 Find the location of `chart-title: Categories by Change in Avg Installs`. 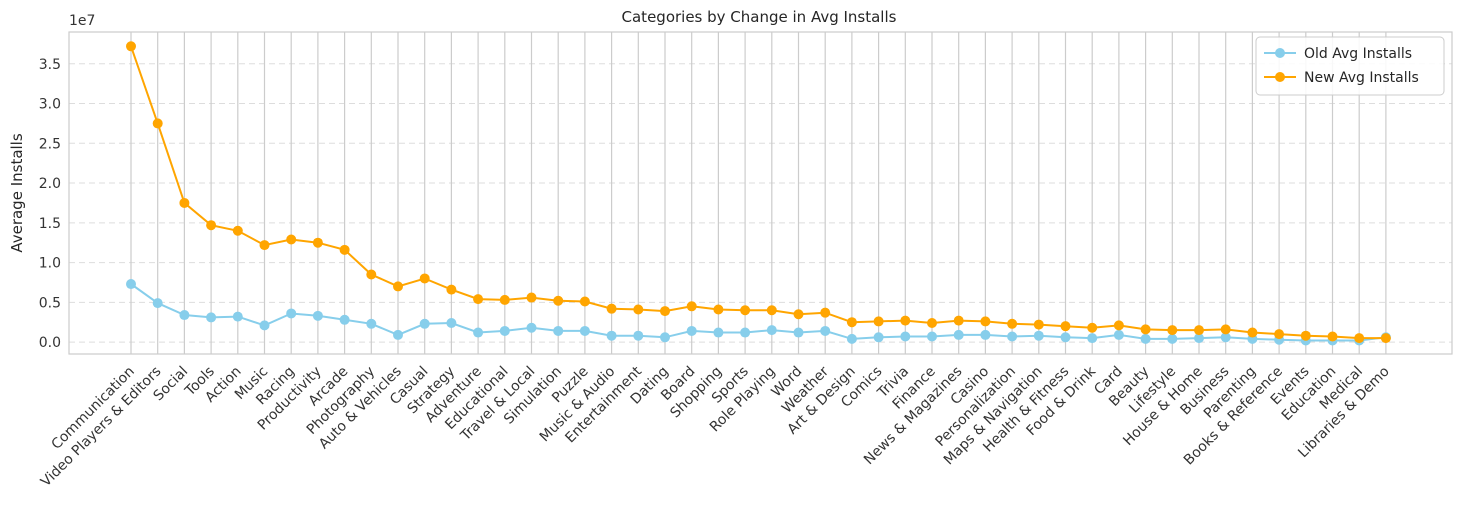

chart-title: Categories by Change in Avg Installs is located at coordinates (759, 17).